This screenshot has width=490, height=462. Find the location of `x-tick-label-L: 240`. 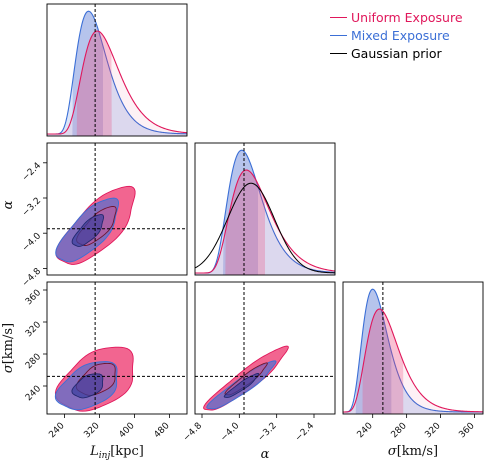

x-tick-label-L: 240 is located at coordinates (56, 430).